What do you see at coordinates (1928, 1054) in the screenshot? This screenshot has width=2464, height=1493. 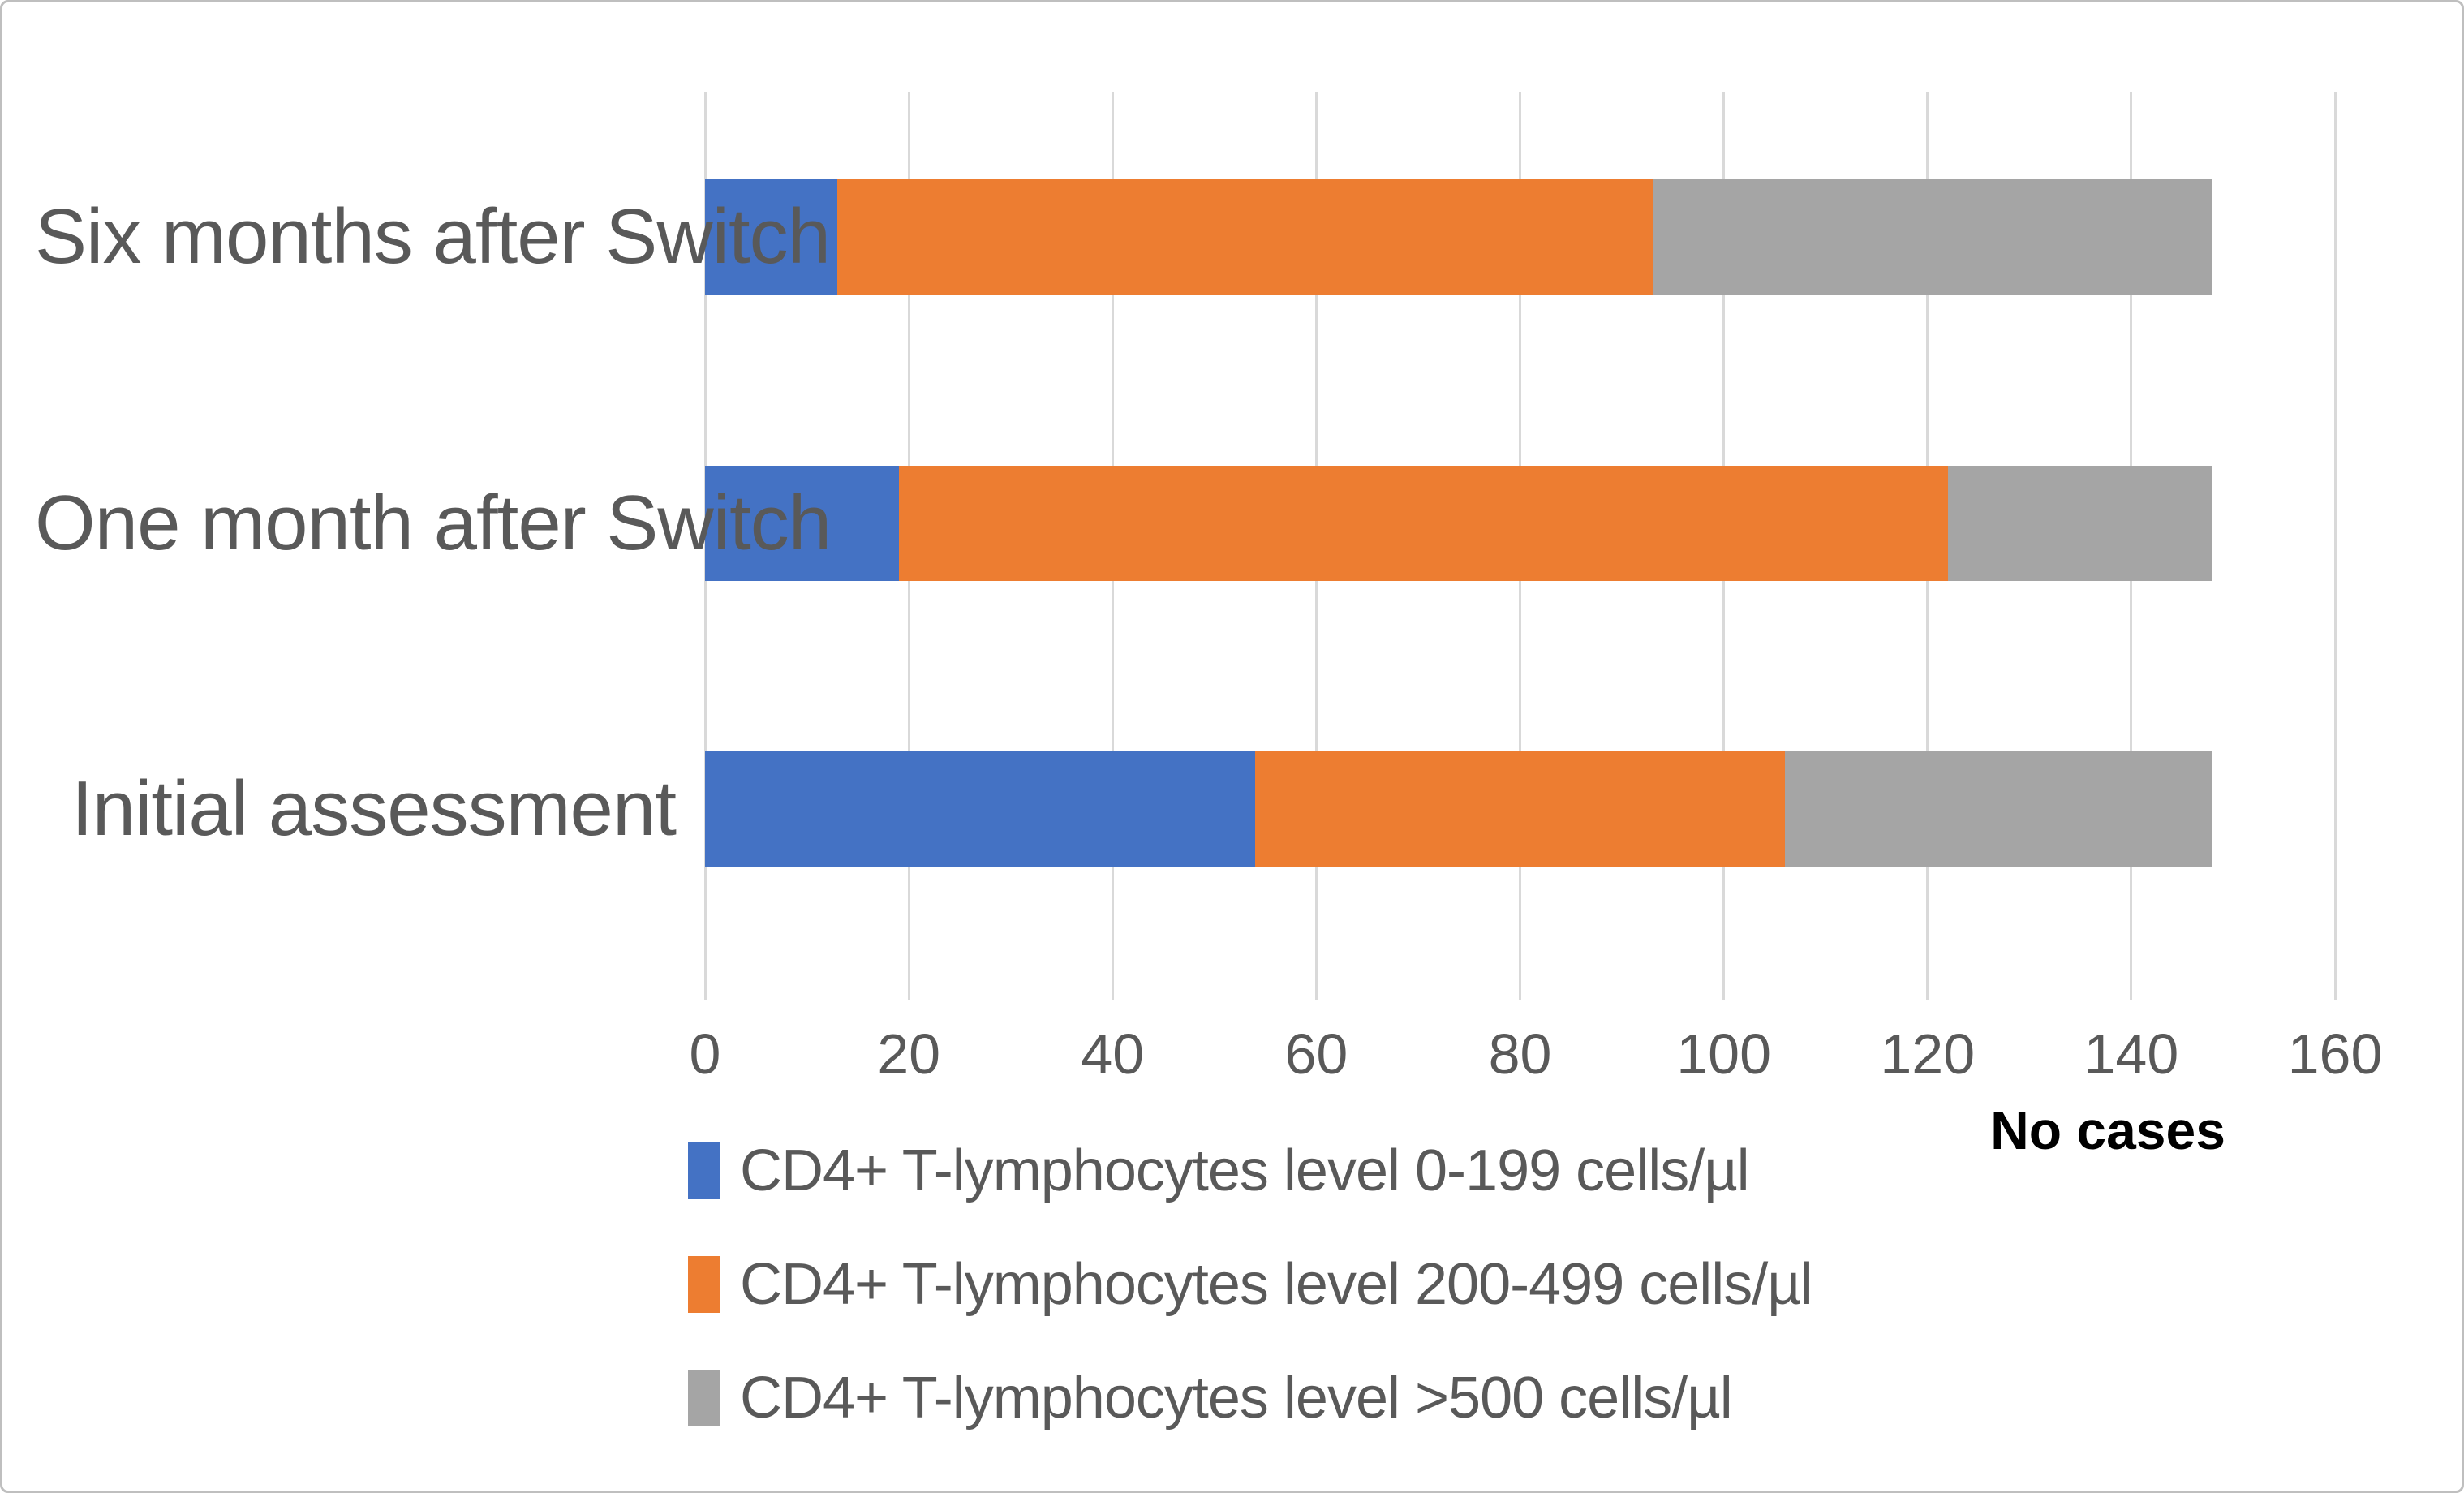 I see `x-tick-label-120: 120` at bounding box center [1928, 1054].